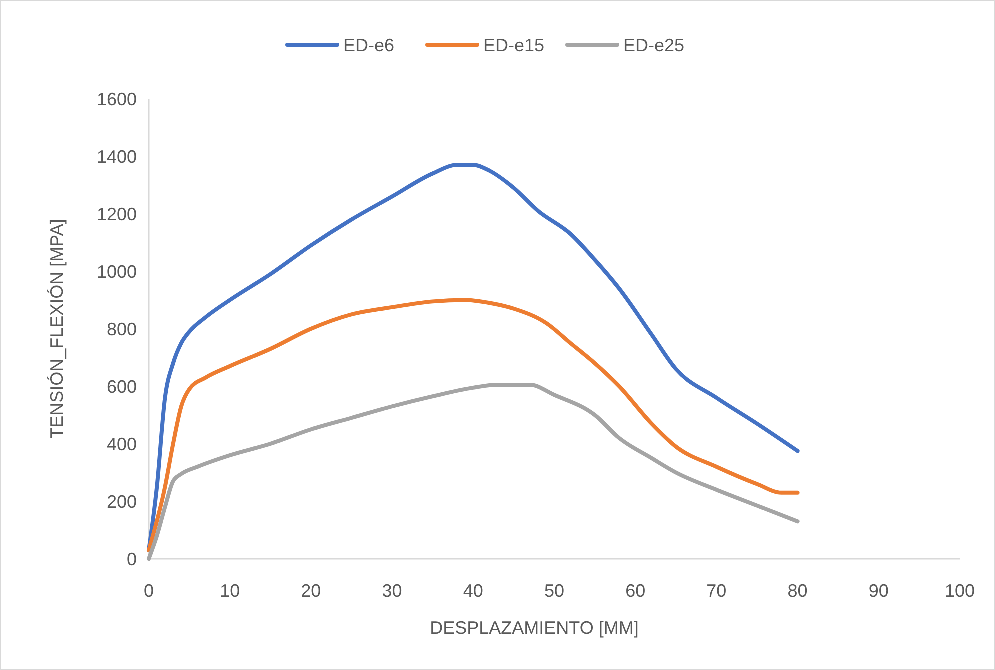 Image resolution: width=995 pixels, height=670 pixels. Describe the element at coordinates (554, 591) in the screenshot. I see `x-tick-label: 50` at that location.